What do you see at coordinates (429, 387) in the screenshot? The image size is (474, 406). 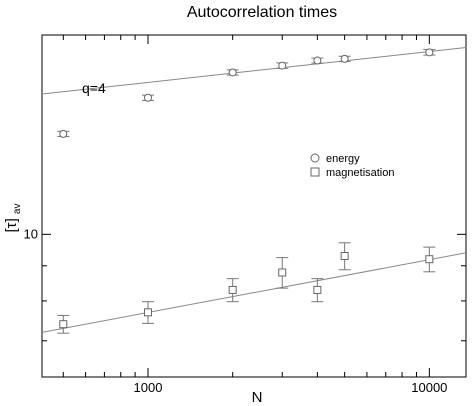 I see `x-tick-label: 10000` at bounding box center [429, 387].